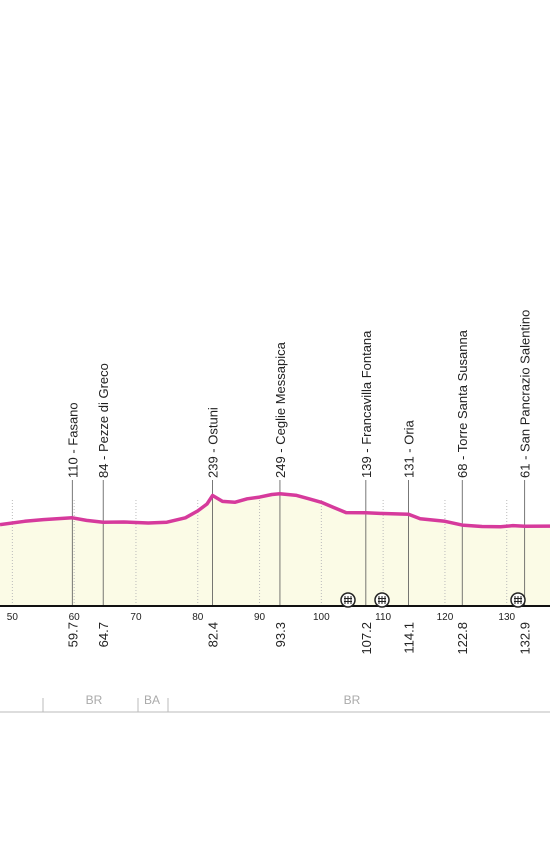  What do you see at coordinates (152, 700) in the screenshot?
I see `province-label: BA` at bounding box center [152, 700].